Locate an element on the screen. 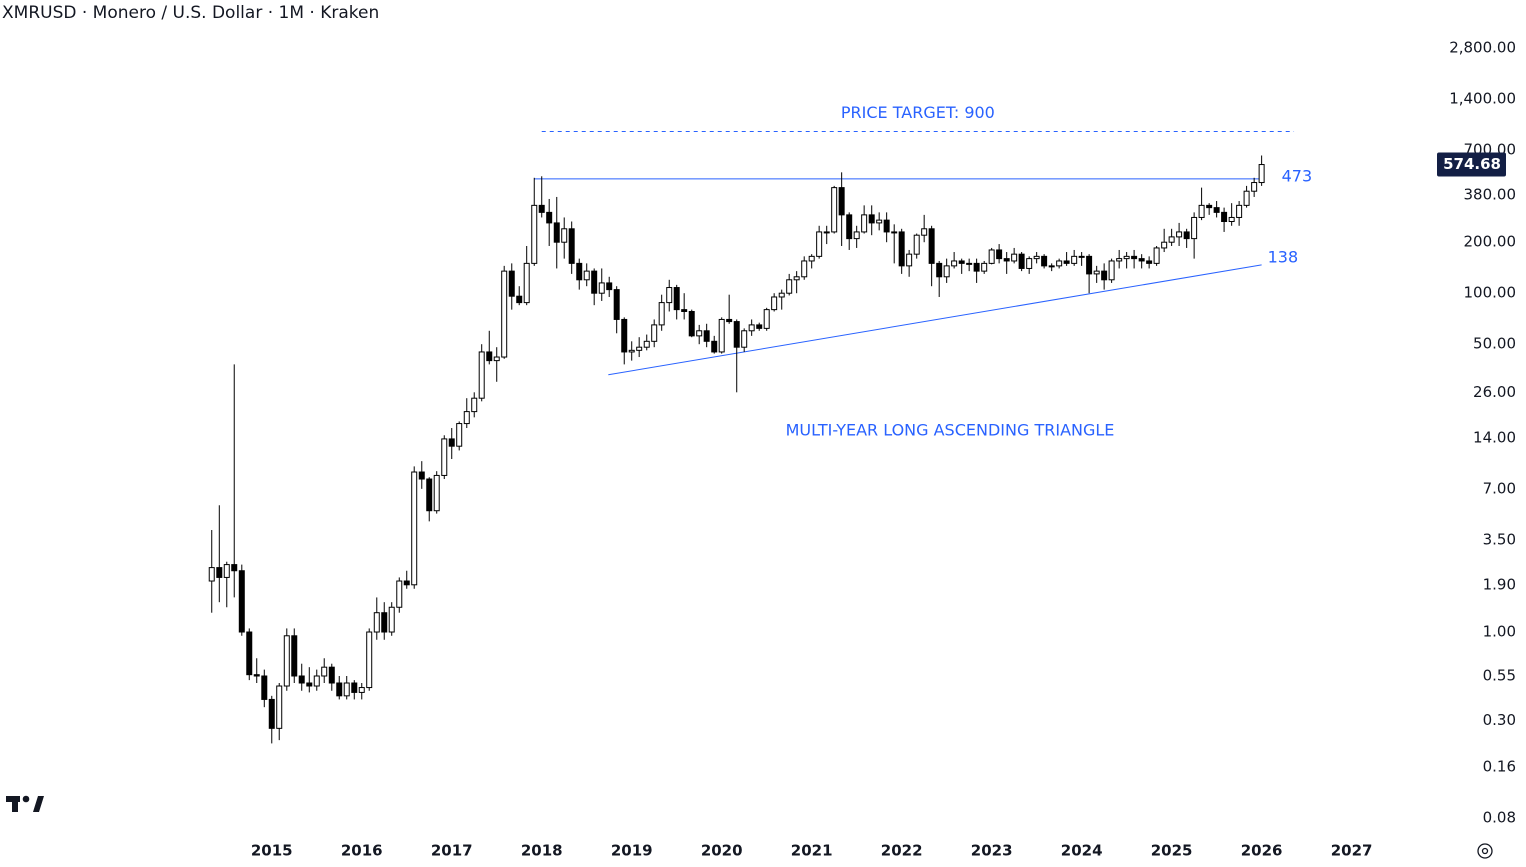 This screenshot has width=1526, height=867. y-tick-label: 1.90 is located at coordinates (1499, 584).